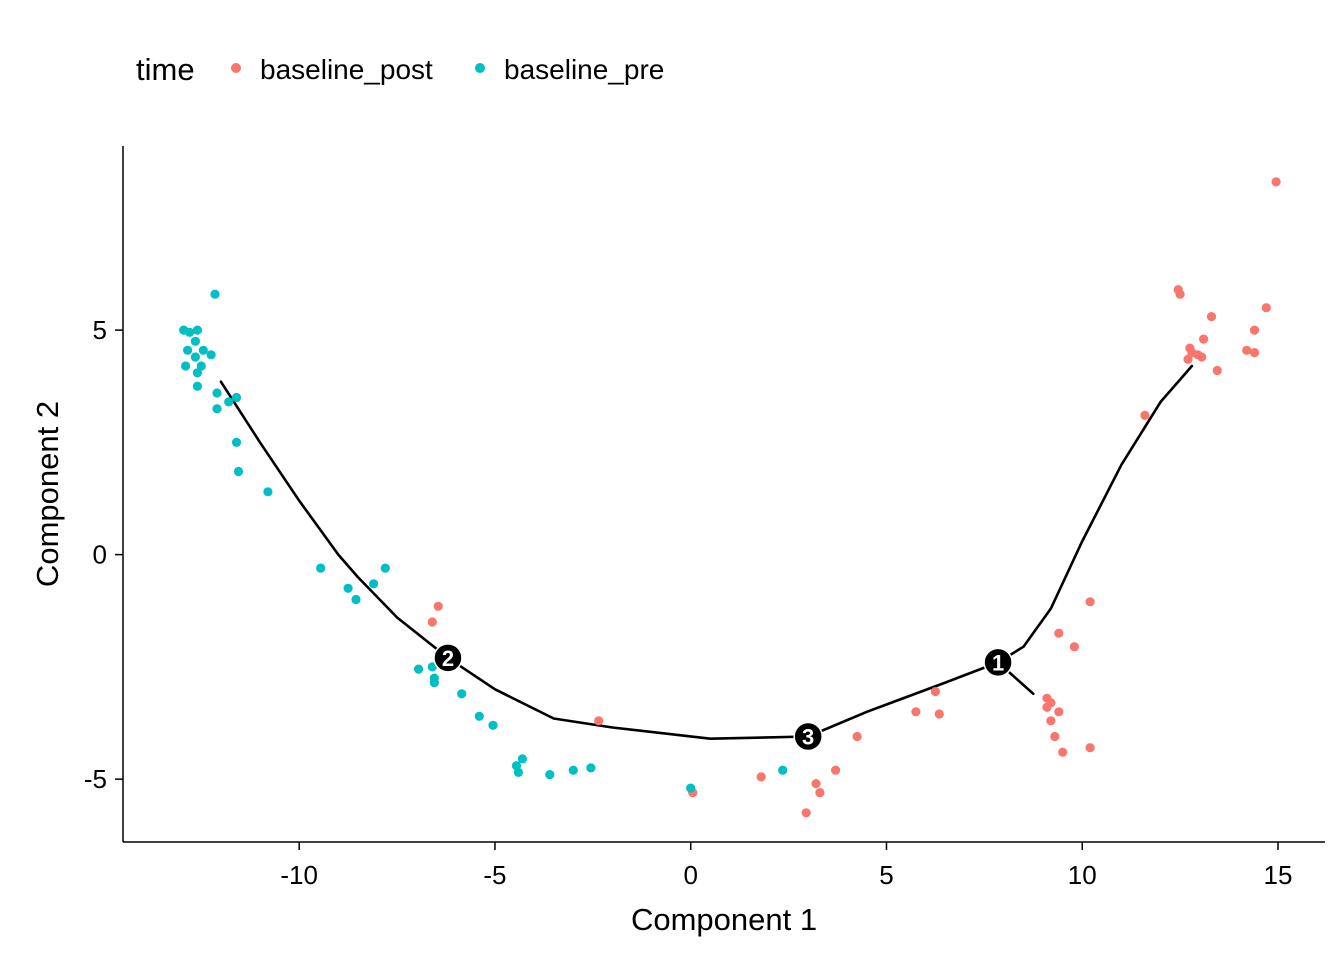  I want to click on branch-point-label: 1, so click(998, 662).